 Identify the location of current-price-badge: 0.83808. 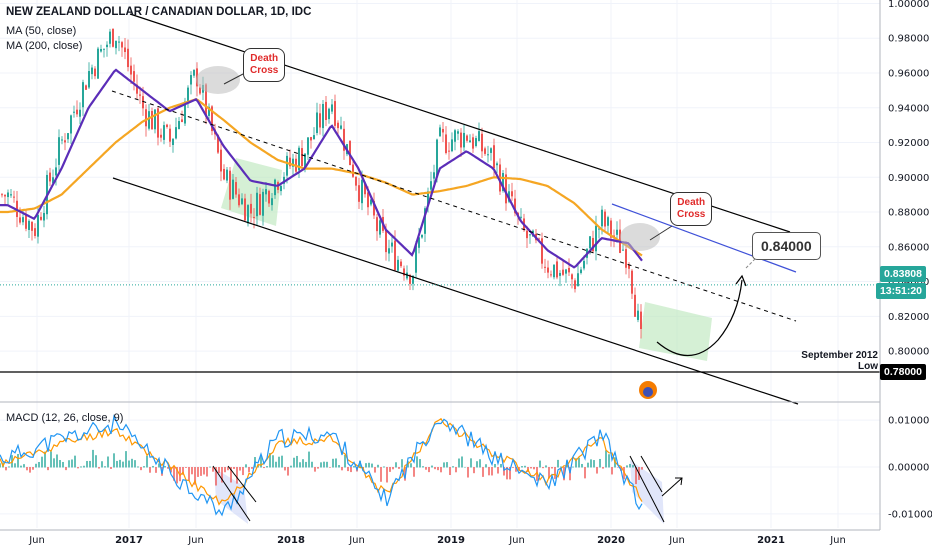
(903, 274).